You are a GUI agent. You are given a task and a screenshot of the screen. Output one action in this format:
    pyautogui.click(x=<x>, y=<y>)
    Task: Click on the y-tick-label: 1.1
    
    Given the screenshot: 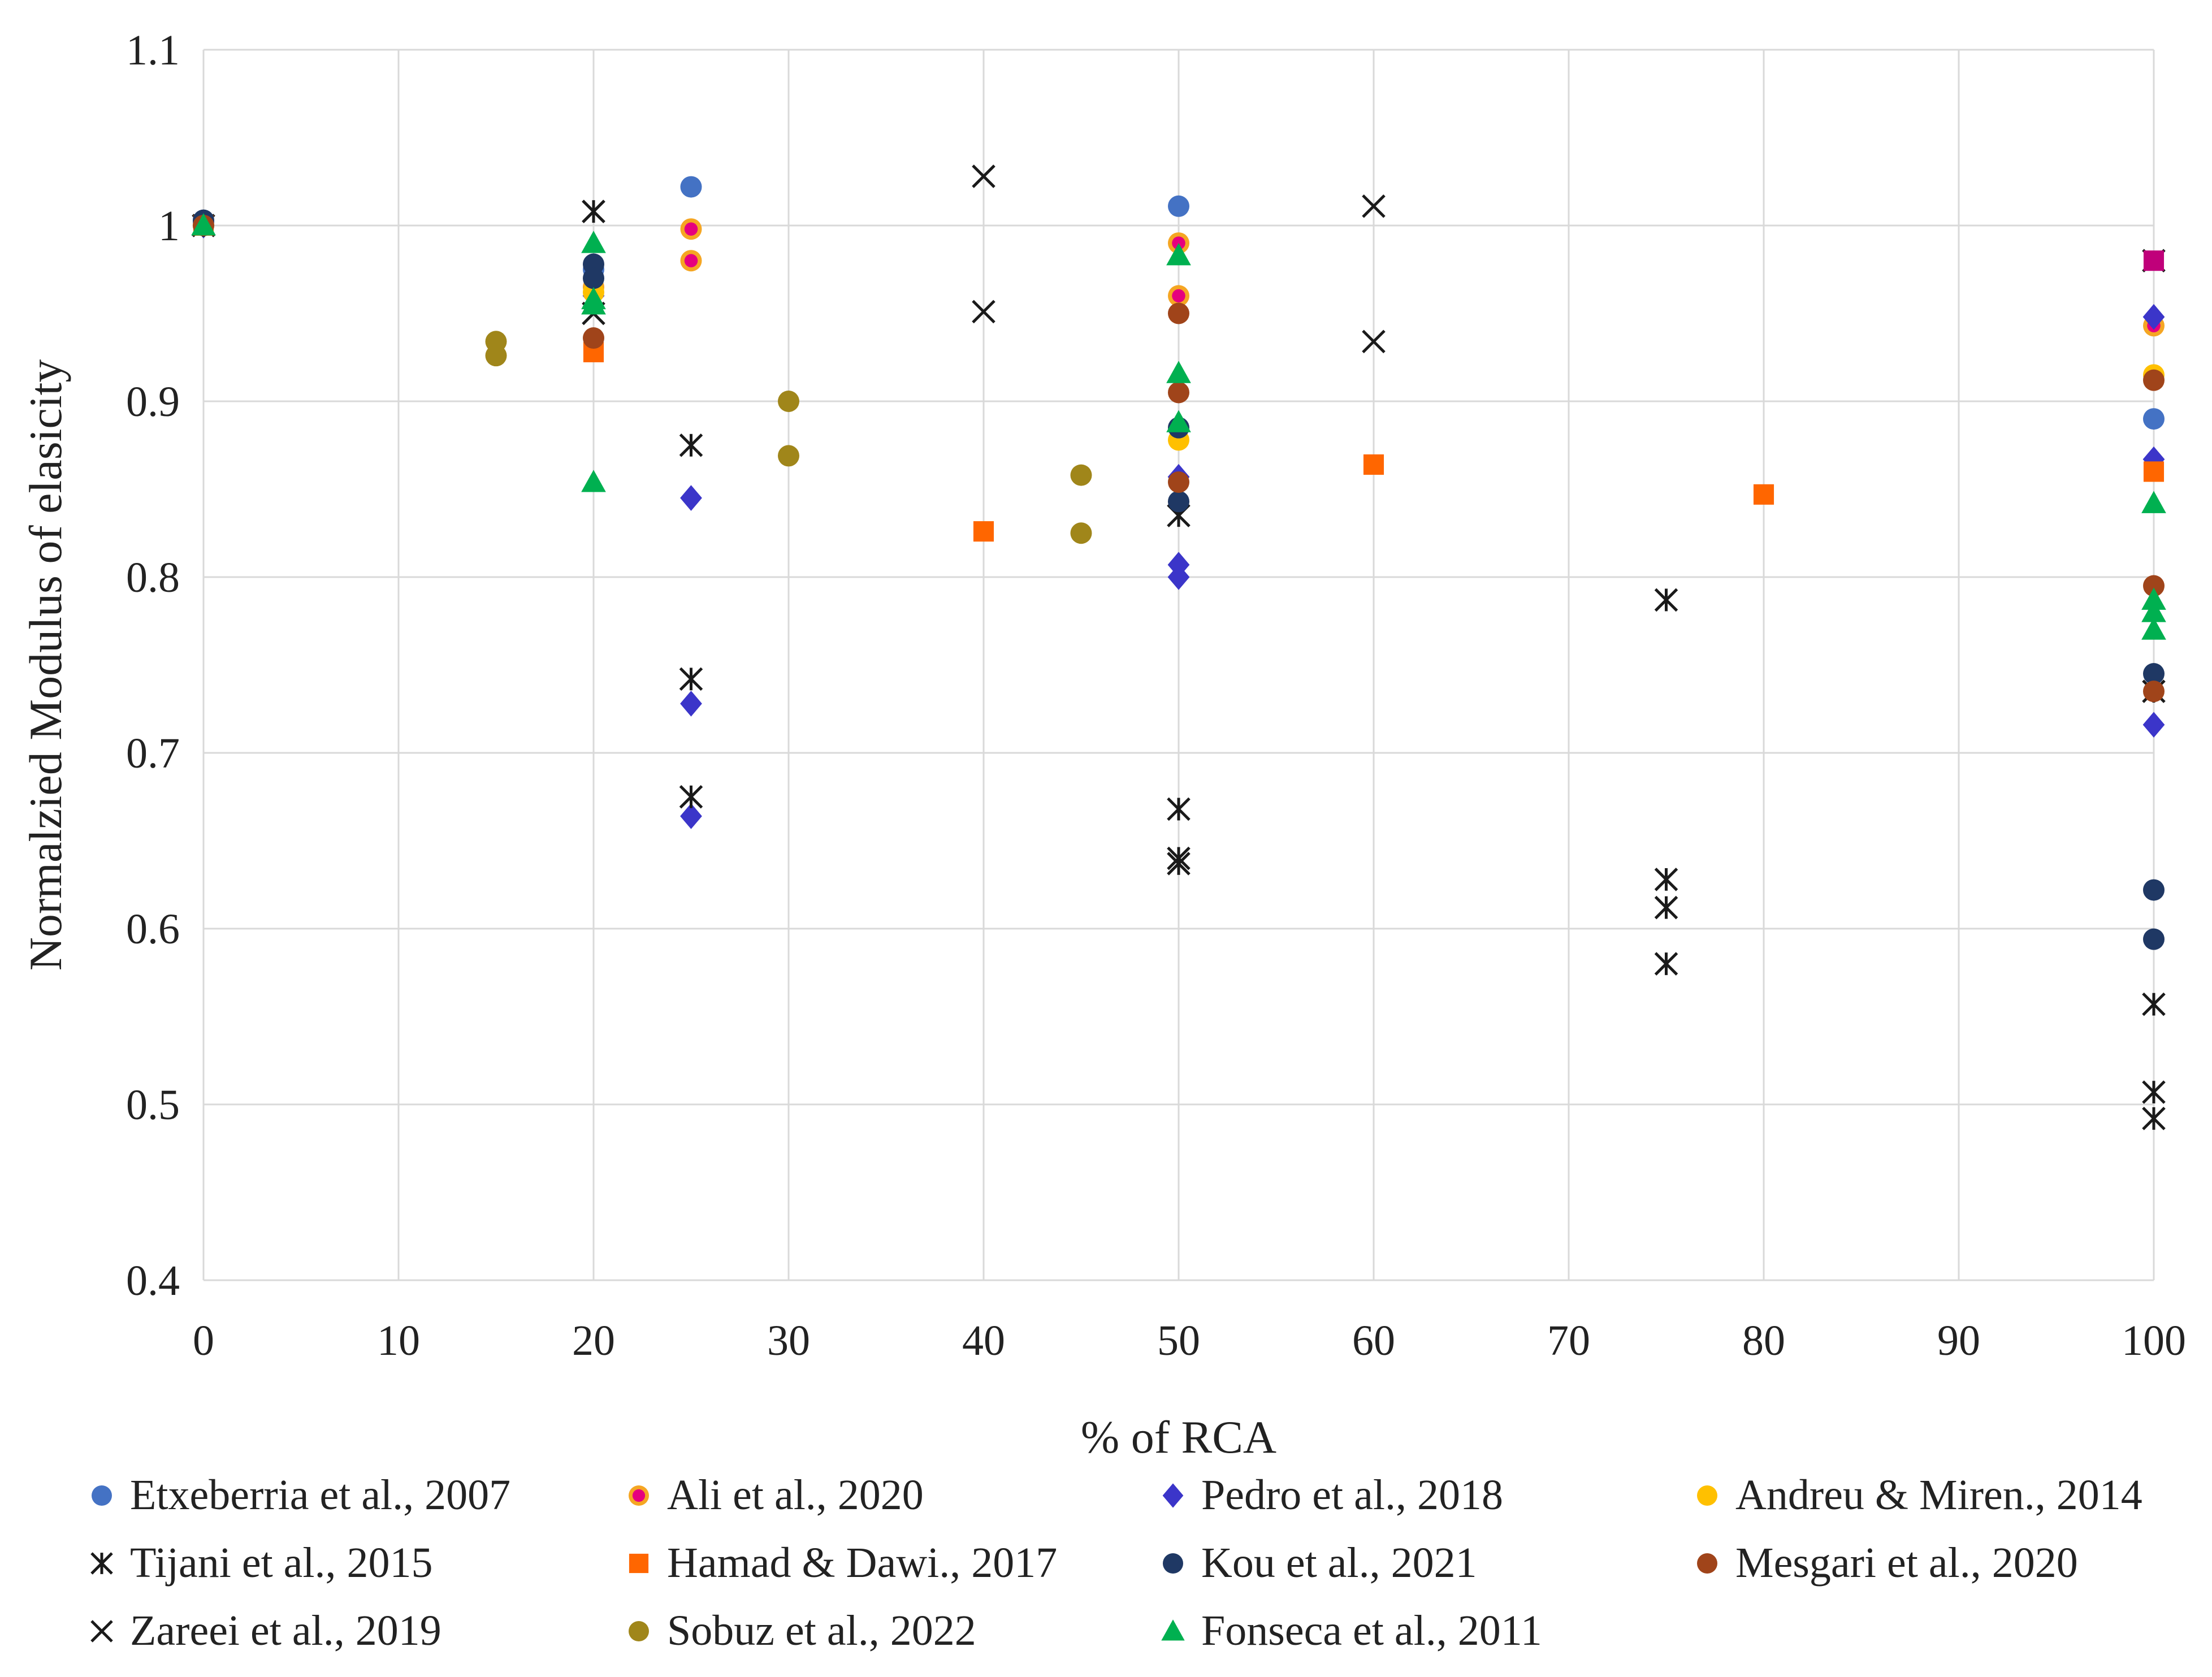 What is the action you would take?
    pyautogui.click(x=153, y=50)
    